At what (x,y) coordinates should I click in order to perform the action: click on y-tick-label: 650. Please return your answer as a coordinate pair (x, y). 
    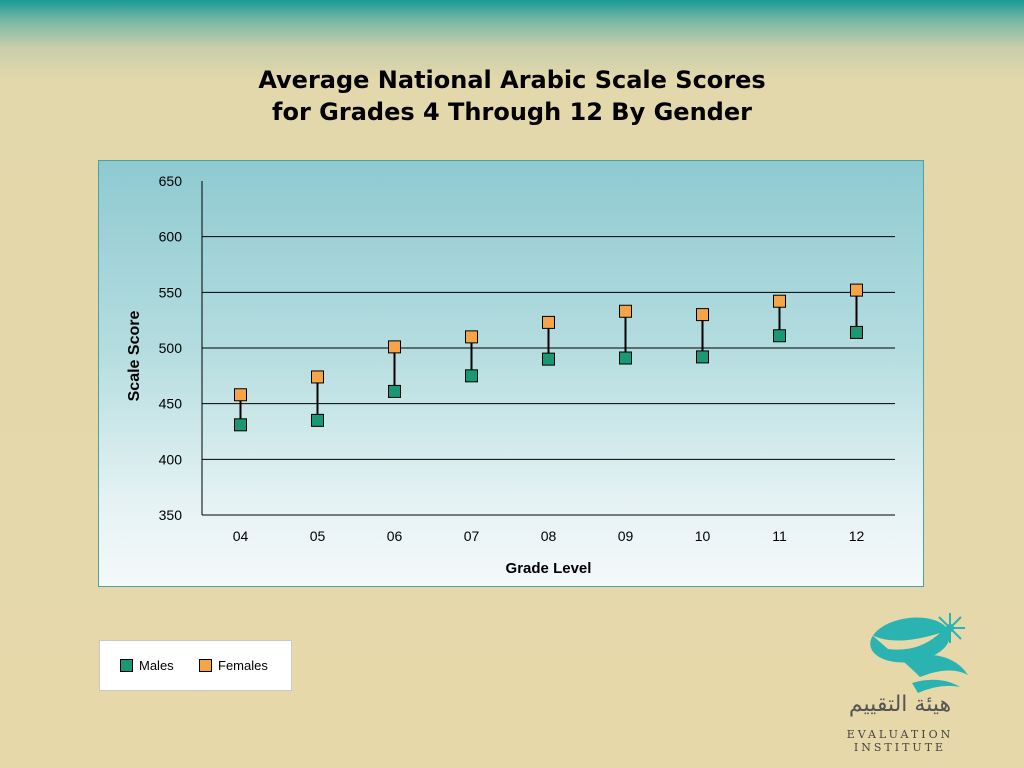
    Looking at the image, I should click on (171, 181).